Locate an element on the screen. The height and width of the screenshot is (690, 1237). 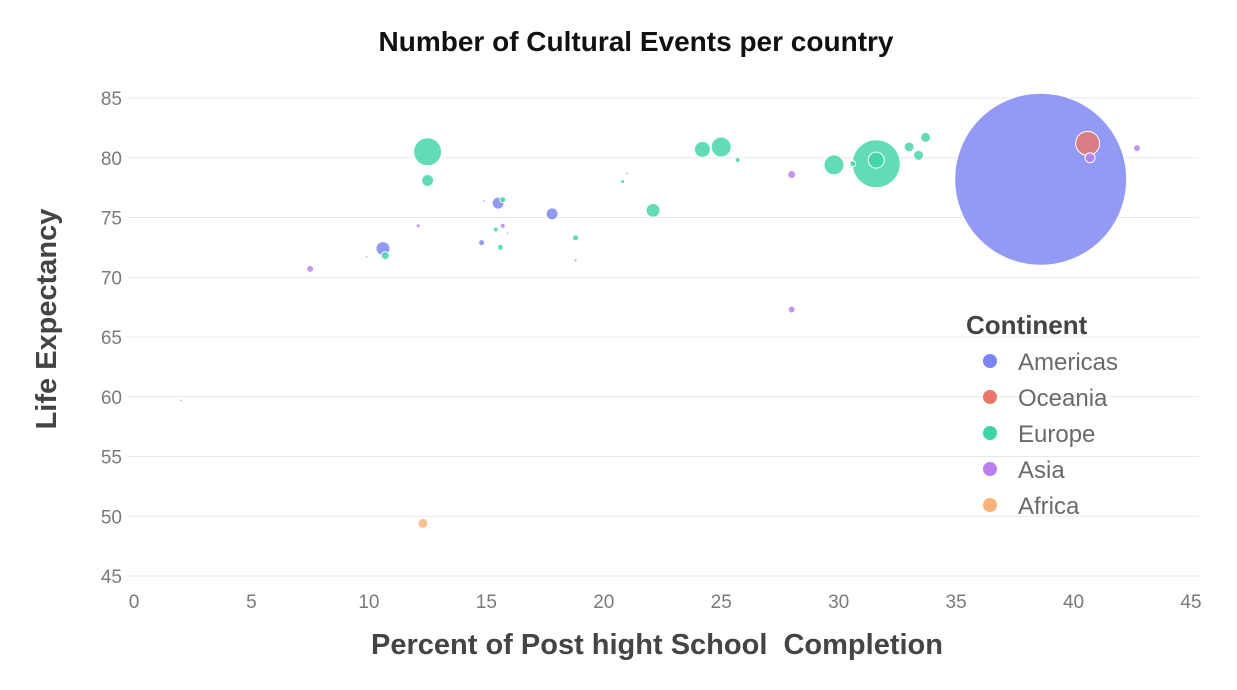
y-tick-label: 70 is located at coordinates (111, 278).